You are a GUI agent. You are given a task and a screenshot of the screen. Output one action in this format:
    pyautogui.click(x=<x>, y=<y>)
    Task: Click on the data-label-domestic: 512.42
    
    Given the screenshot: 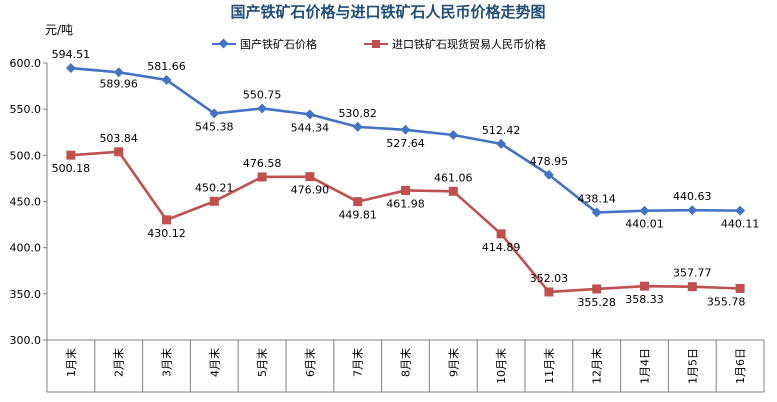 What is the action you would take?
    pyautogui.click(x=501, y=130)
    